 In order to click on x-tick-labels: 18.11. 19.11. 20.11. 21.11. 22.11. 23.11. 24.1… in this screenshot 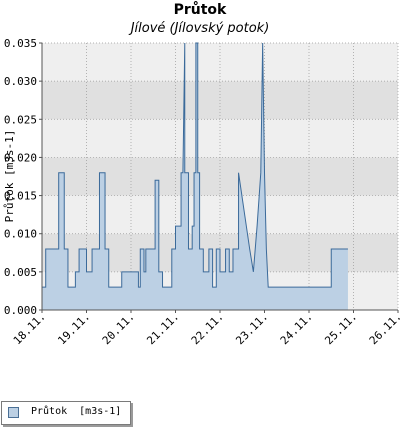, I will do `click(205, 328)`.